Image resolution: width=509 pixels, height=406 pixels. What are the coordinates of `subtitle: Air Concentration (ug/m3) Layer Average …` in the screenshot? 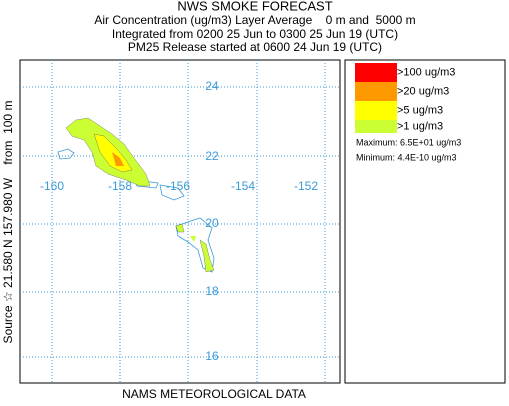 It's located at (254, 20).